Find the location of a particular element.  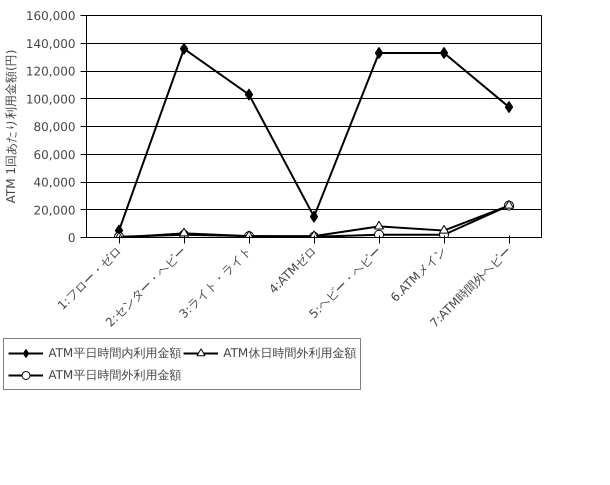

y-tick-label: 80,000 is located at coordinates (55, 127).